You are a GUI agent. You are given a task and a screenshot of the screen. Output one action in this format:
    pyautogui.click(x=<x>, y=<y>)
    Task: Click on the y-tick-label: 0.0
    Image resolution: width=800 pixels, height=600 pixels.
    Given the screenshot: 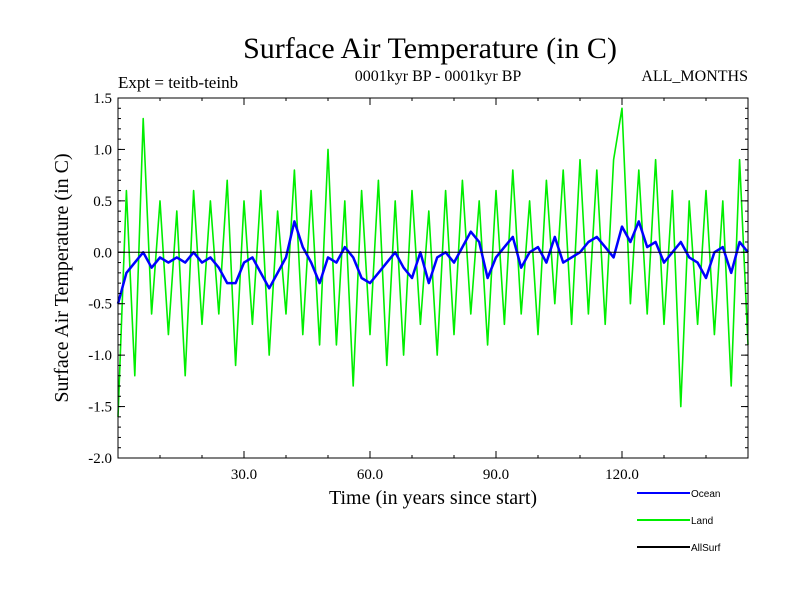 What is the action you would take?
    pyautogui.click(x=102, y=253)
    